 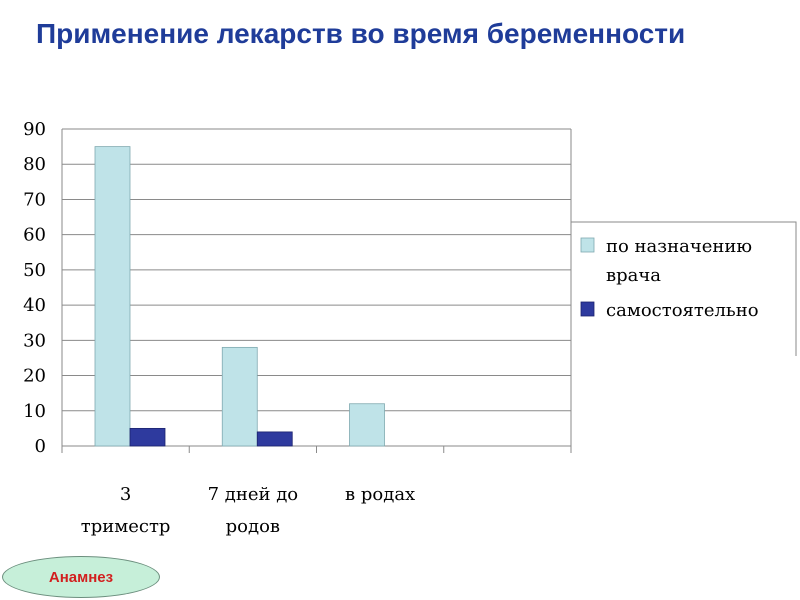 I want to click on y-tick-label: 60, so click(x=34, y=235).